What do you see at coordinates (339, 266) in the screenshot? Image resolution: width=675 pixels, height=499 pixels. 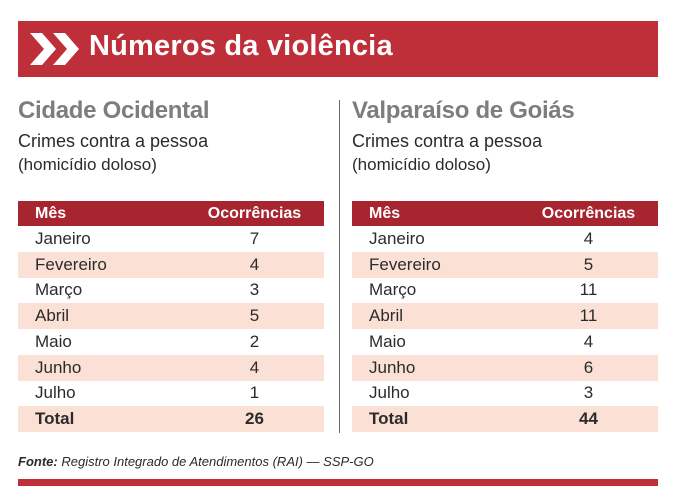 I see `column-divider` at bounding box center [339, 266].